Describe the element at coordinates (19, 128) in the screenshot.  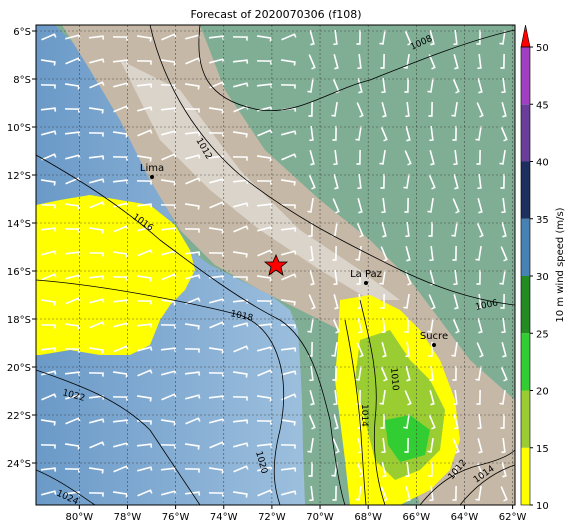
I see `y-tick-label: 10°S` at that location.